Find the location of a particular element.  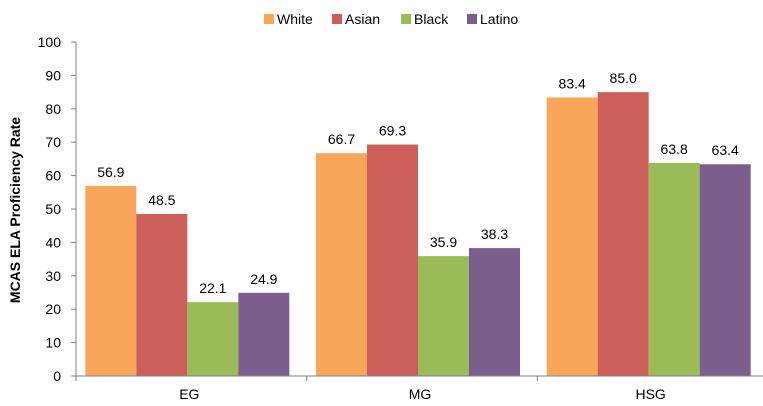

y-tick-label: 70 is located at coordinates (53, 142).